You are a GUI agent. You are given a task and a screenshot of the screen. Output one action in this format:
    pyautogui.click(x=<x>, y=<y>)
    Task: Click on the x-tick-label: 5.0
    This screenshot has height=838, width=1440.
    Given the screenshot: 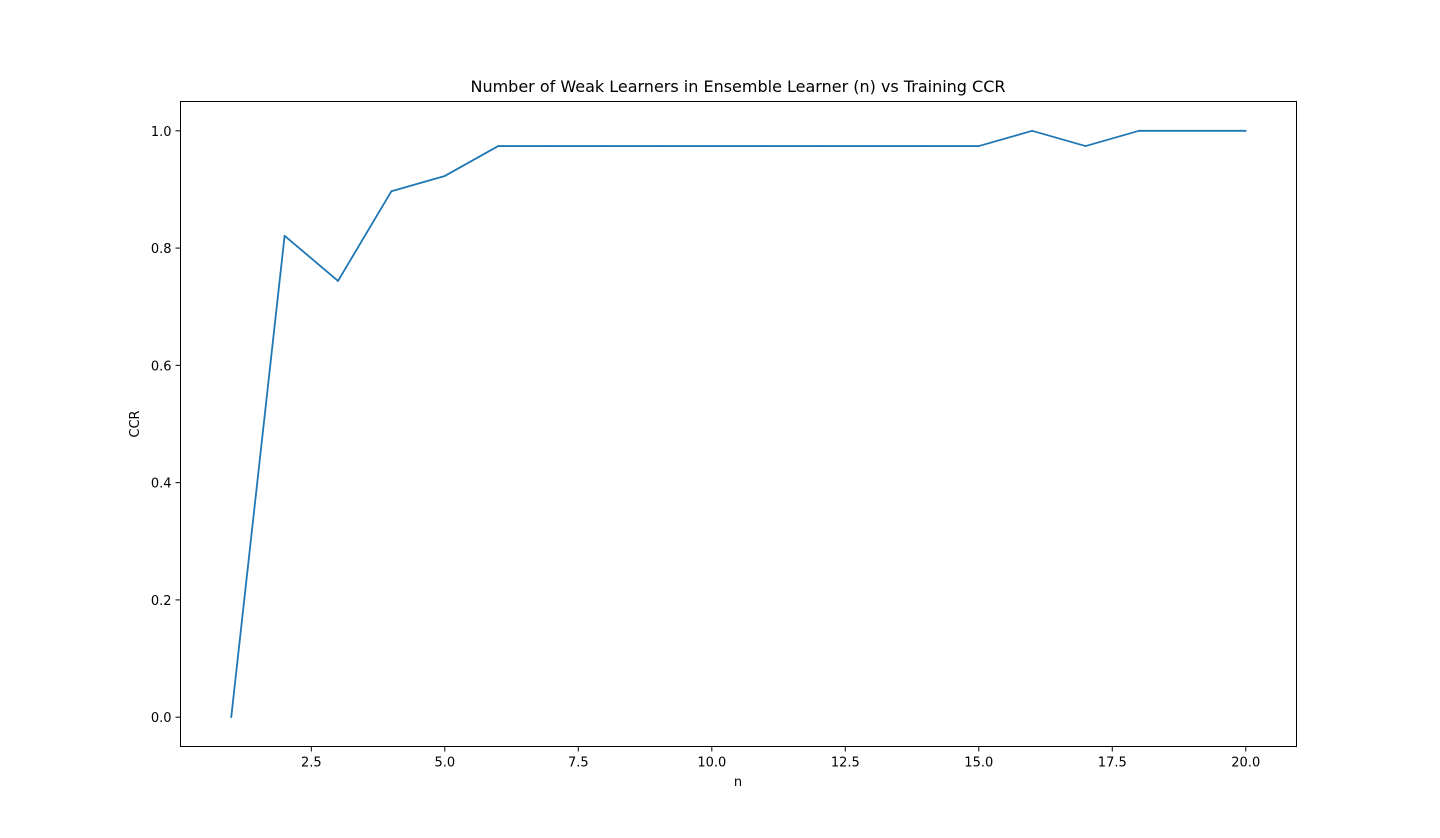 What is the action you would take?
    pyautogui.click(x=444, y=763)
    